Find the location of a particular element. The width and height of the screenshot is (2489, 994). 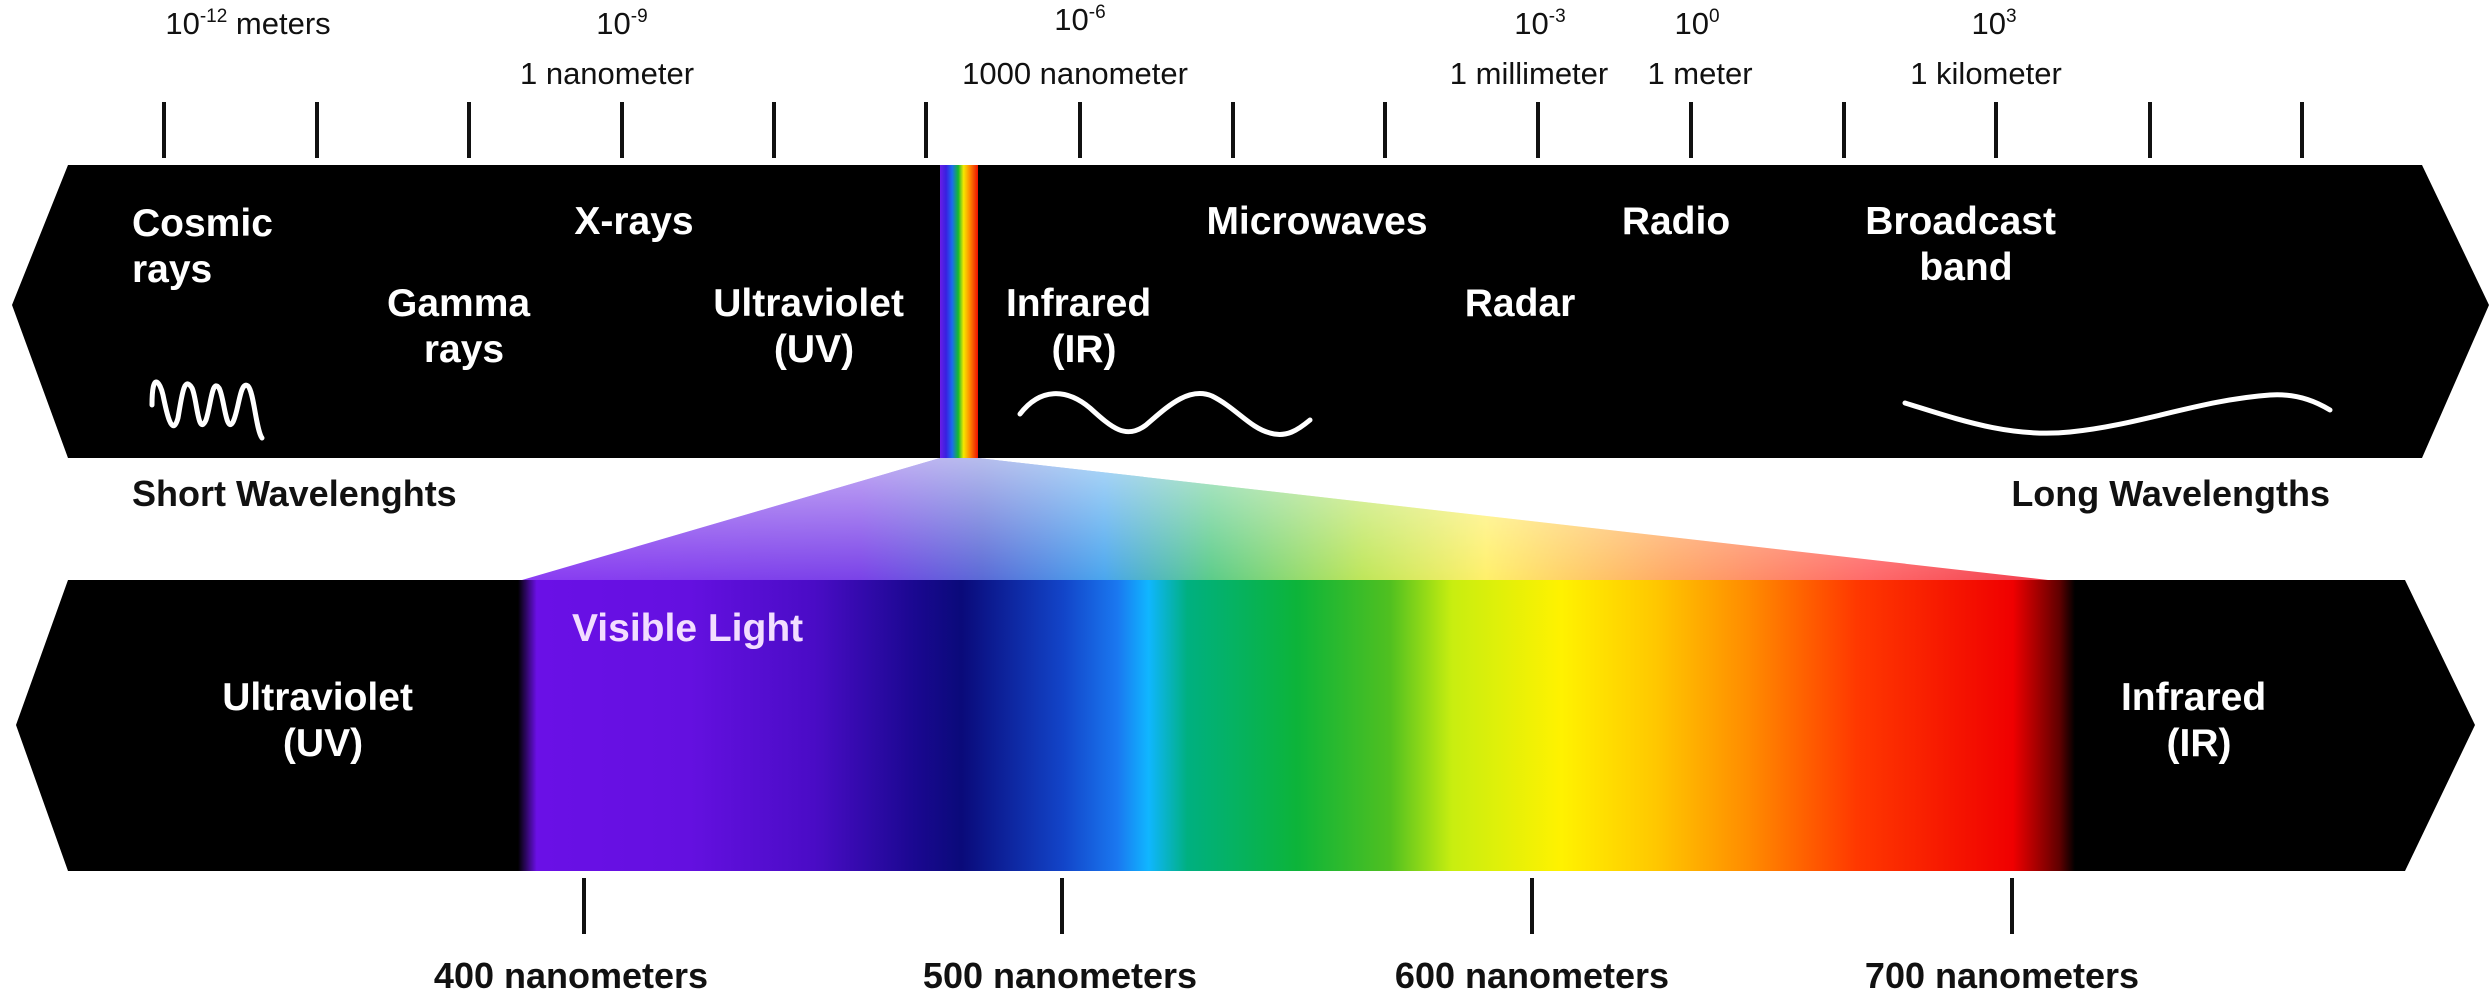

scale-power-labels: 10-12 meters 10⁻⁹ 10⁻⁶ 10⁻³ 10⁰ 10³ is located at coordinates (1090, 21).